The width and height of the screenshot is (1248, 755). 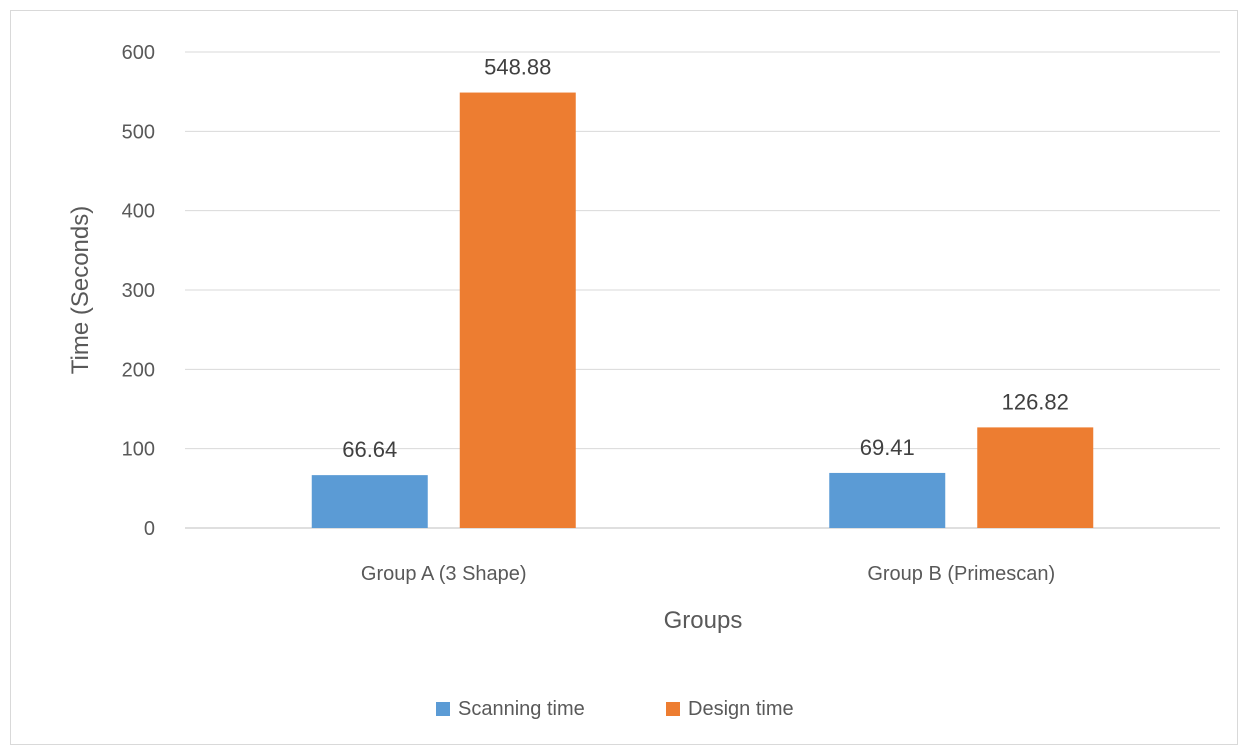 I want to click on y-tick-label: 500, so click(x=138, y=132).